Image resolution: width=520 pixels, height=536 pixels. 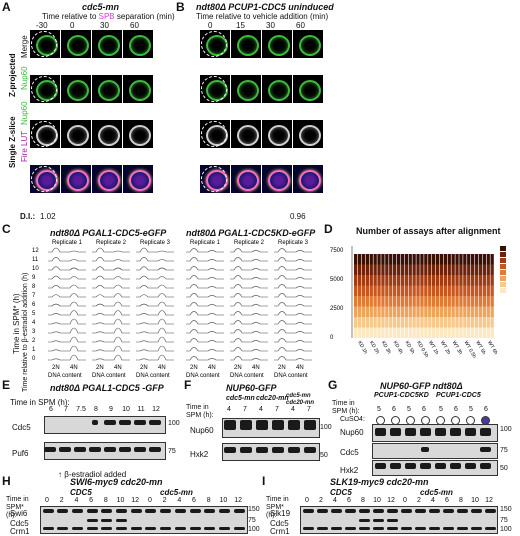 What do you see at coordinates (35, 260) in the screenshot?
I see `c-ytick-1: 11` at bounding box center [35, 260].